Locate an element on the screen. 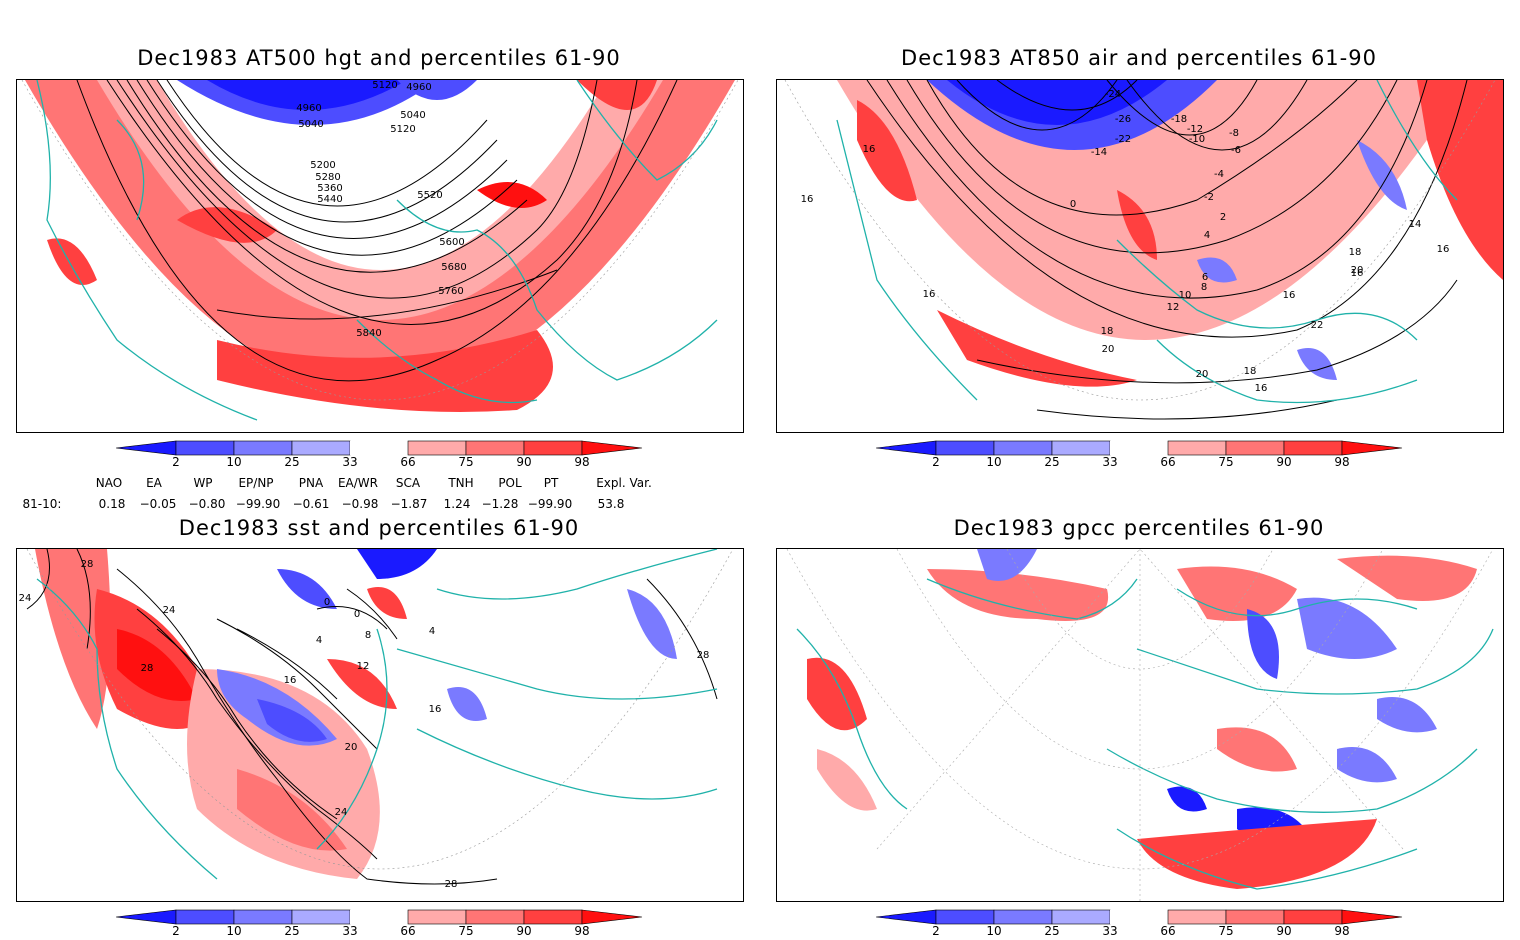  panel-title-sst: Dec1983 sst and percentiles 61-90 is located at coordinates (379, 528).